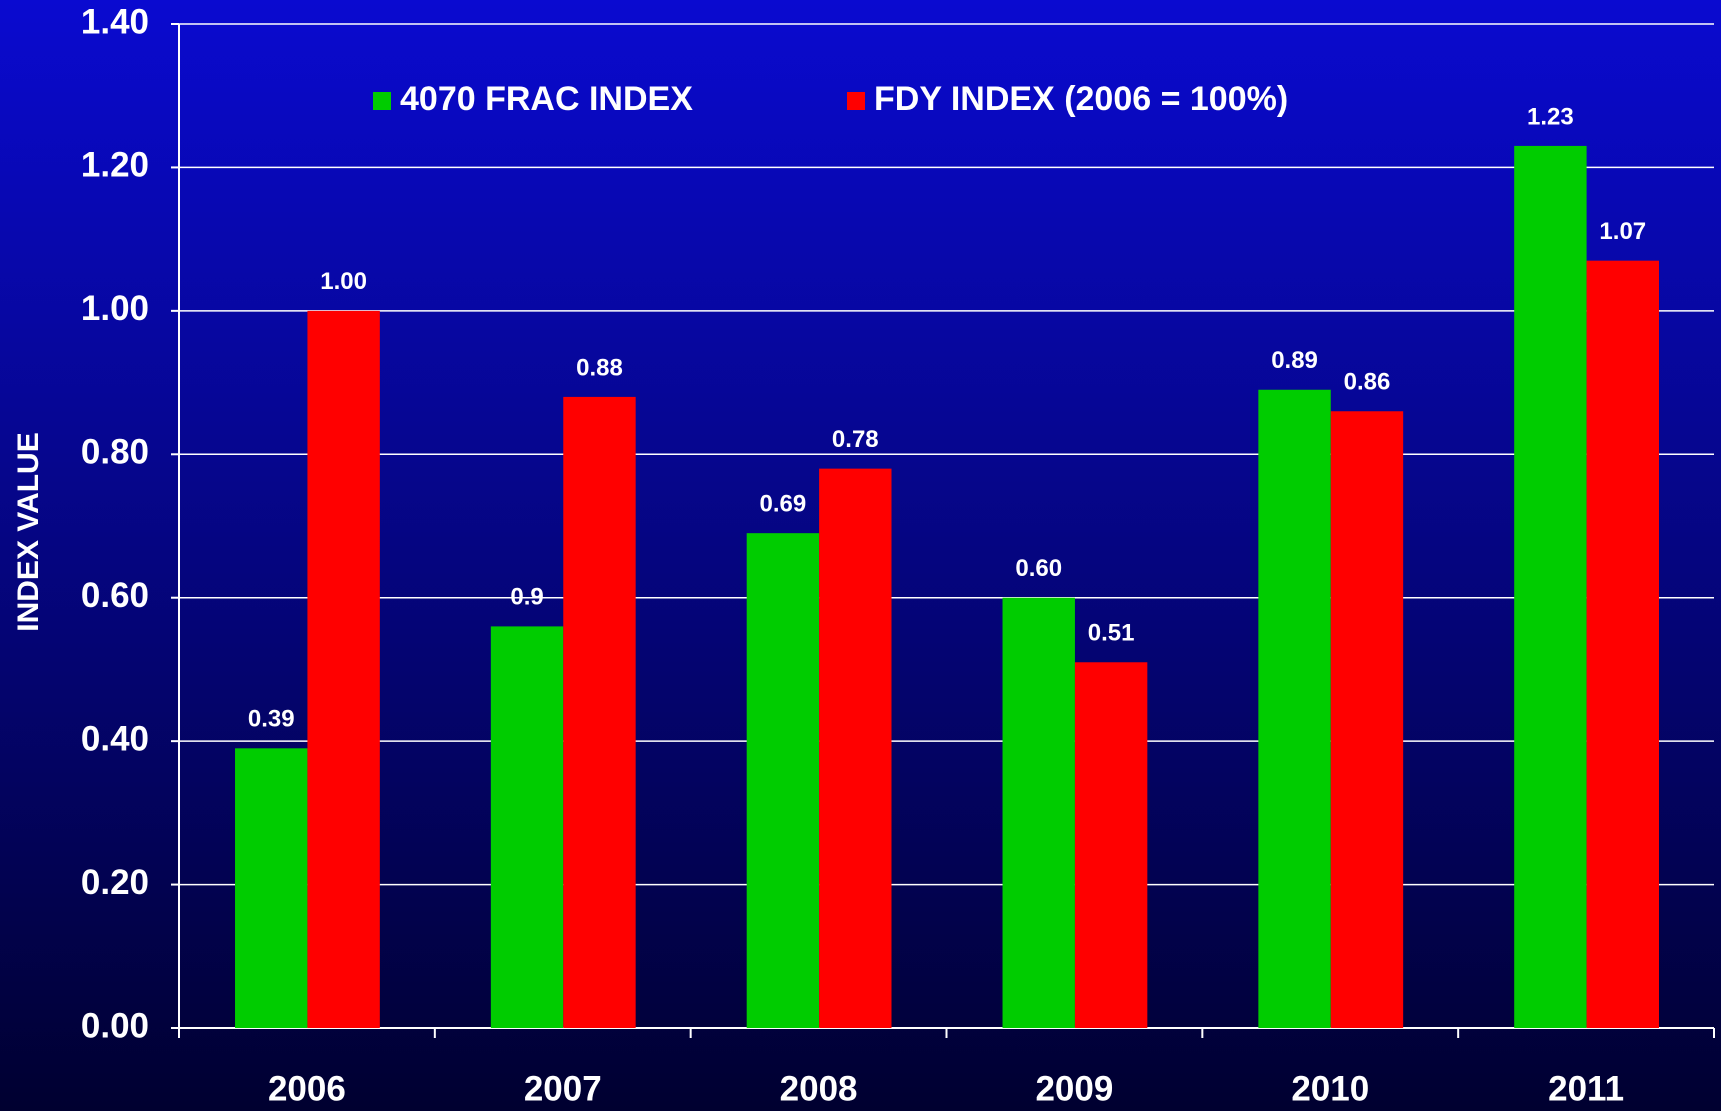 The image size is (1721, 1111). Describe the element at coordinates (1081, 99) in the screenshot. I see `legend-label: FDY INDEX (2006 = 100%)` at that location.